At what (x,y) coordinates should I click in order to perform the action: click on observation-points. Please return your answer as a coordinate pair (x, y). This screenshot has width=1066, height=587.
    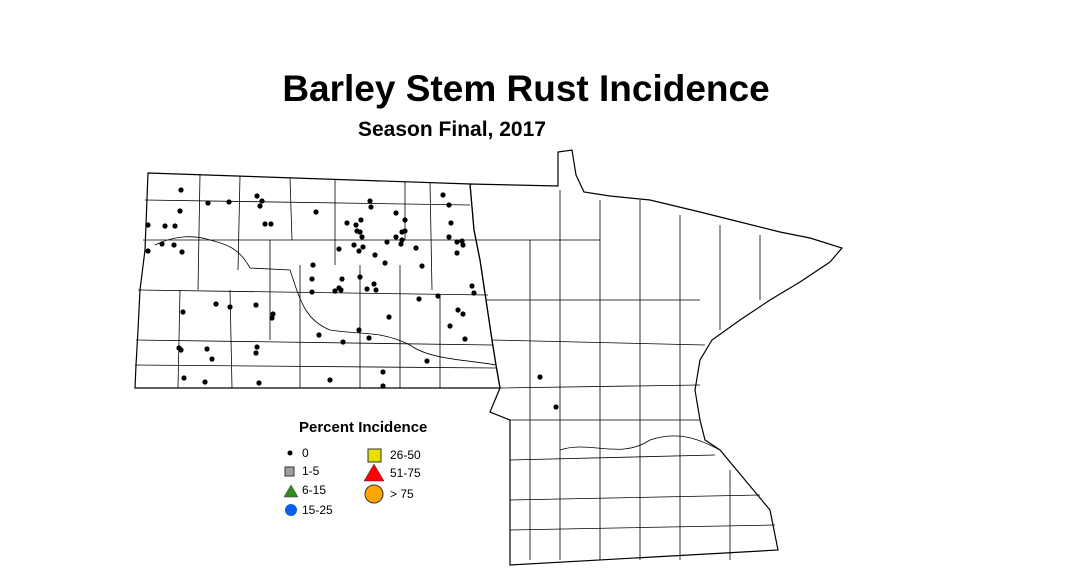
    Looking at the image, I should click on (352, 298).